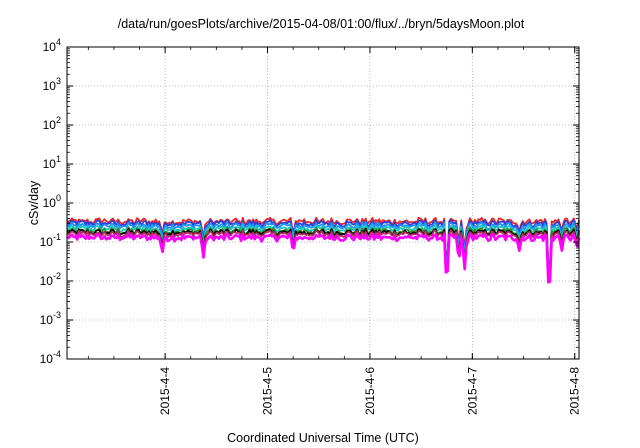  Describe the element at coordinates (472, 391) in the screenshot. I see `x-tick-label: 2015-4-7` at that location.